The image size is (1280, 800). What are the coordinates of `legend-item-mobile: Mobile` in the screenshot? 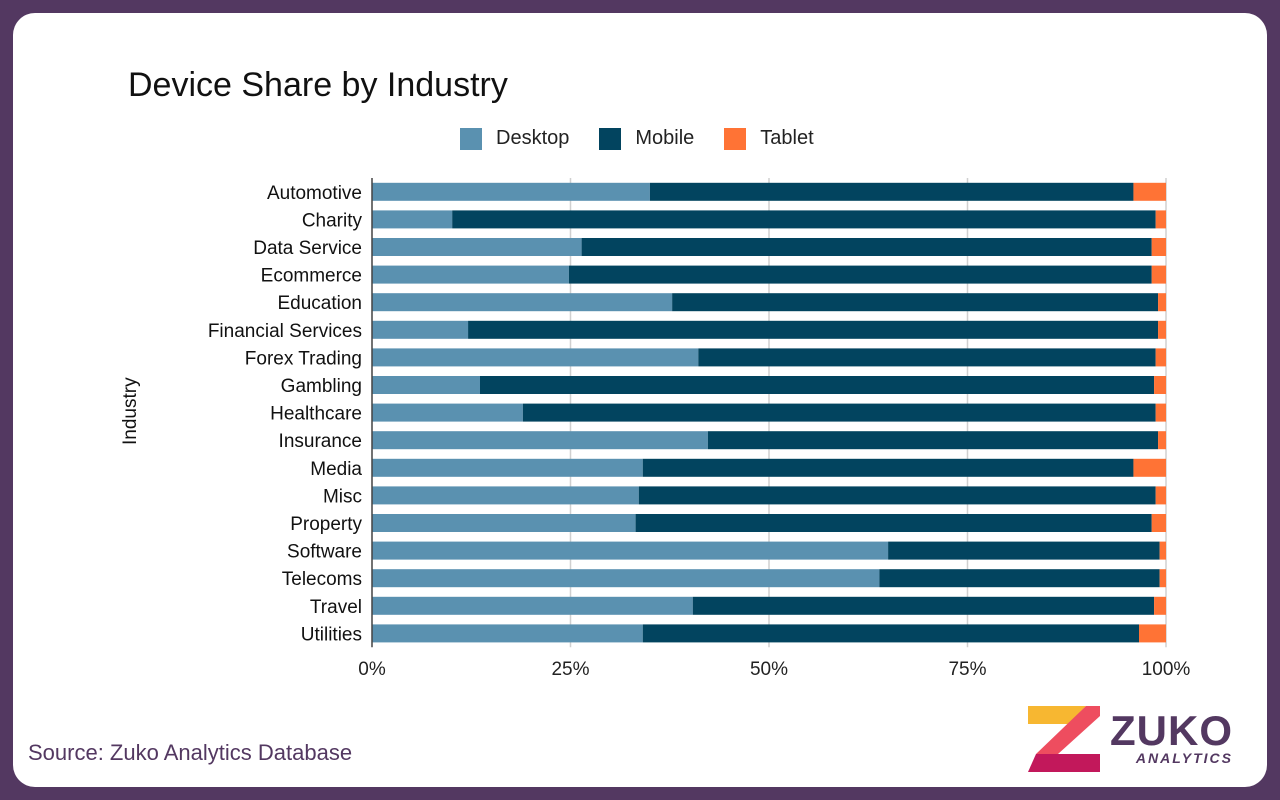 It's located at (646, 138).